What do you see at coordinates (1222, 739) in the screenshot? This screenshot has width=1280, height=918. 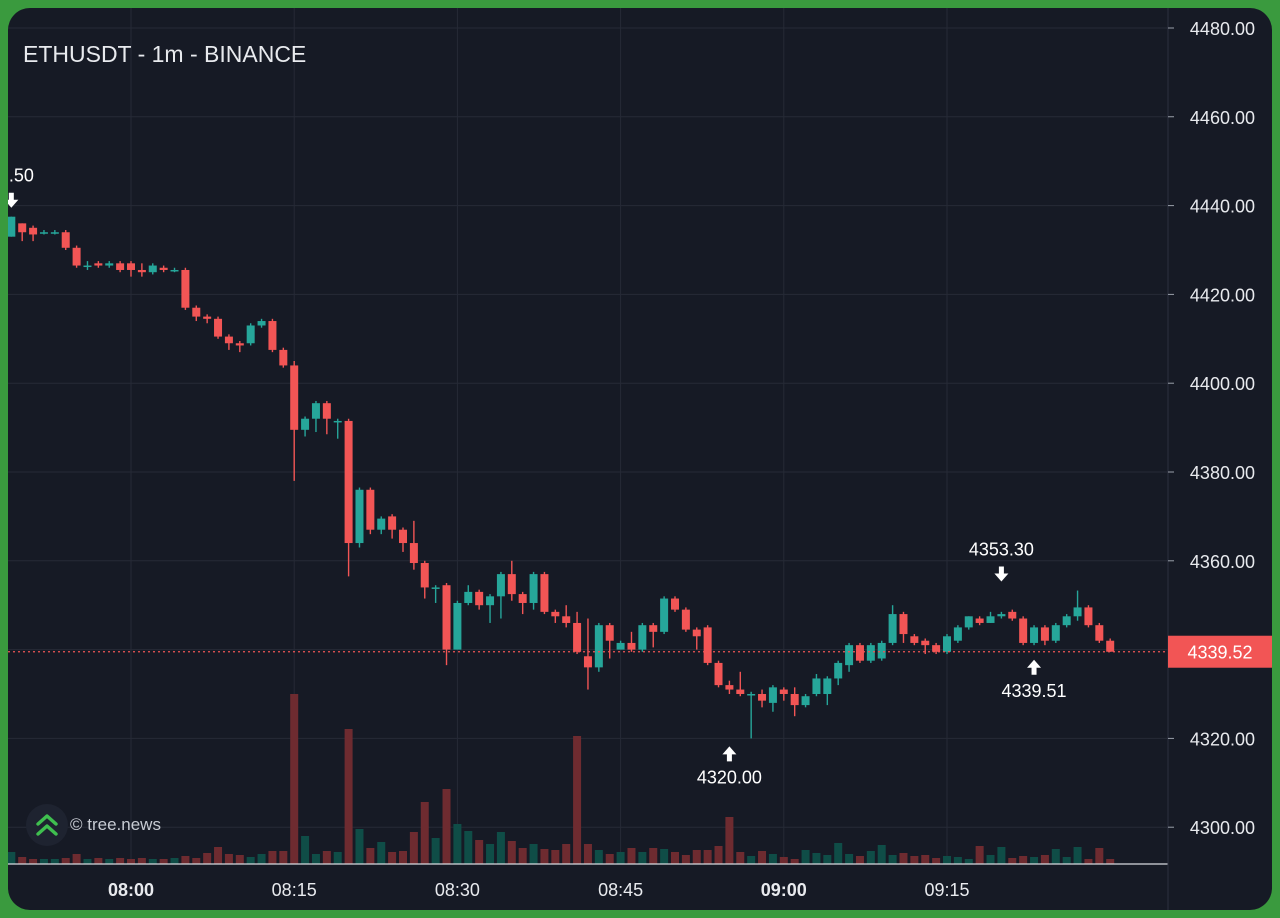 I see `y-tick-label: 4320.00` at bounding box center [1222, 739].